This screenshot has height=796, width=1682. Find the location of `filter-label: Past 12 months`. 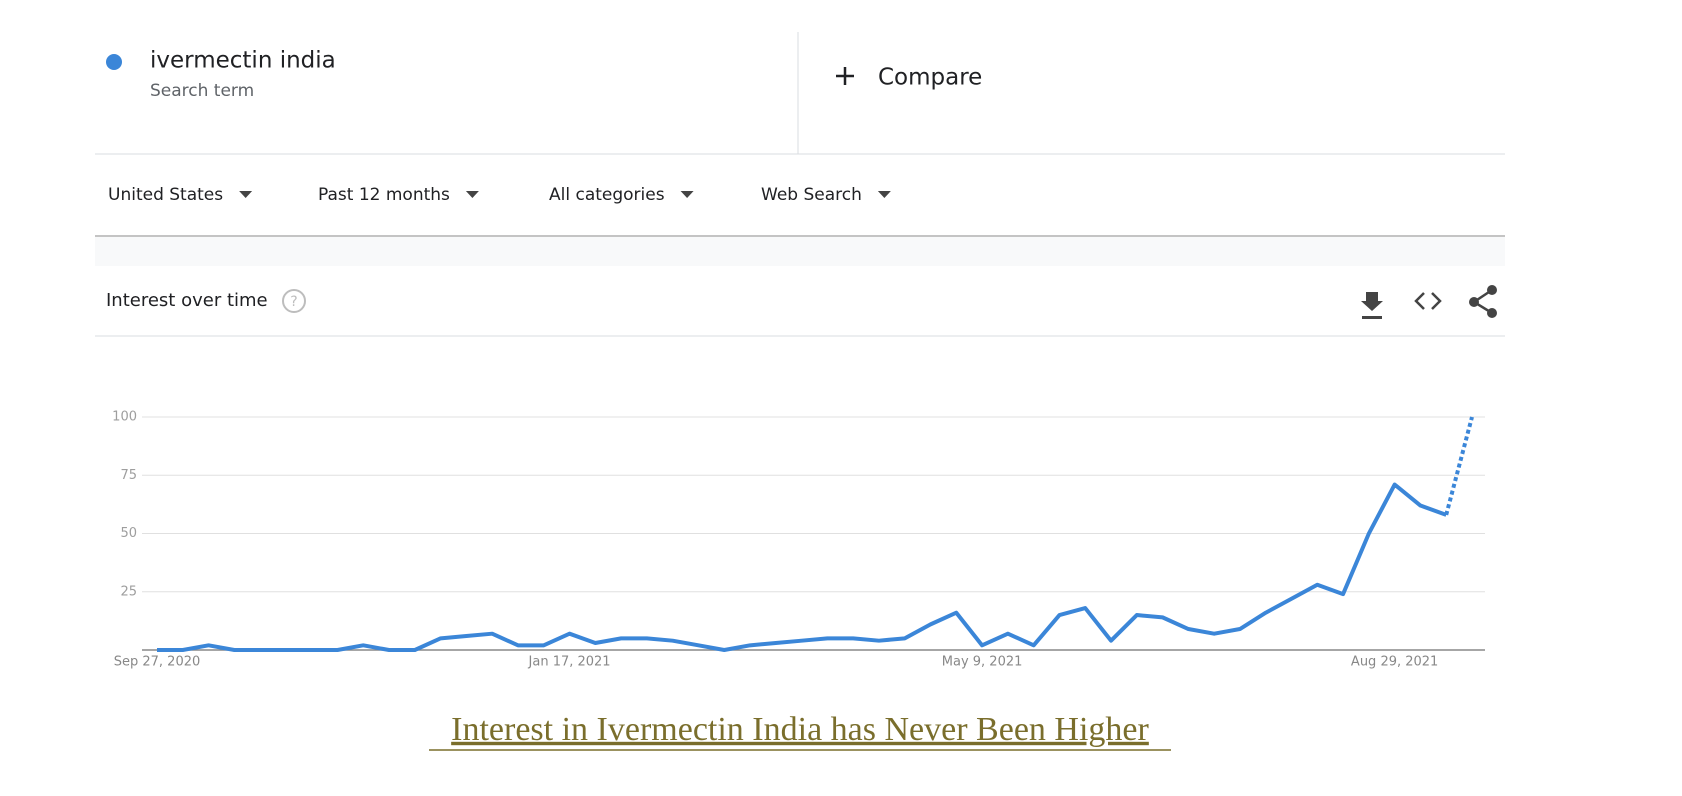

filter-label: Past 12 months is located at coordinates (384, 195).